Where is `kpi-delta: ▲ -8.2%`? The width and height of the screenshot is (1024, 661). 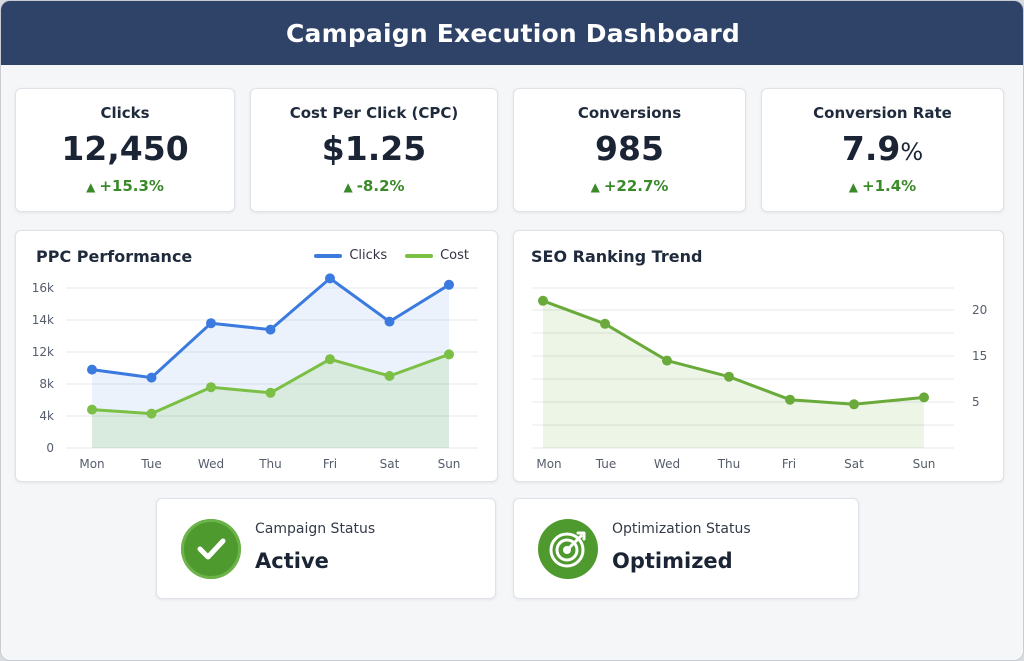 kpi-delta: ▲ -8.2% is located at coordinates (374, 186).